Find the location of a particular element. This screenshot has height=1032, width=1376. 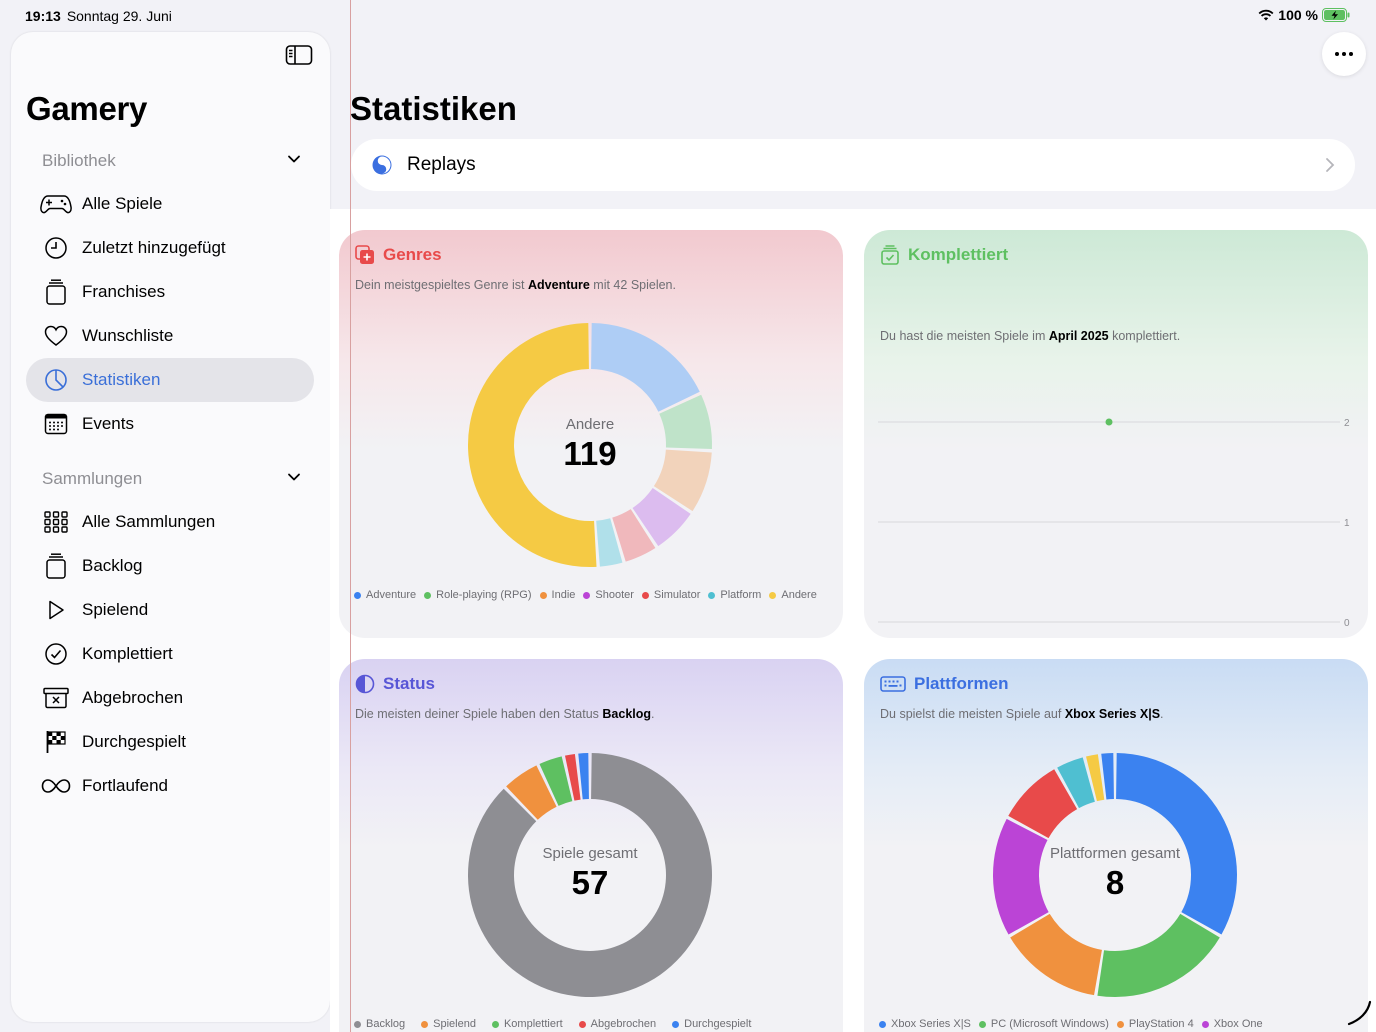

genres-title: Genres is located at coordinates (412, 254).